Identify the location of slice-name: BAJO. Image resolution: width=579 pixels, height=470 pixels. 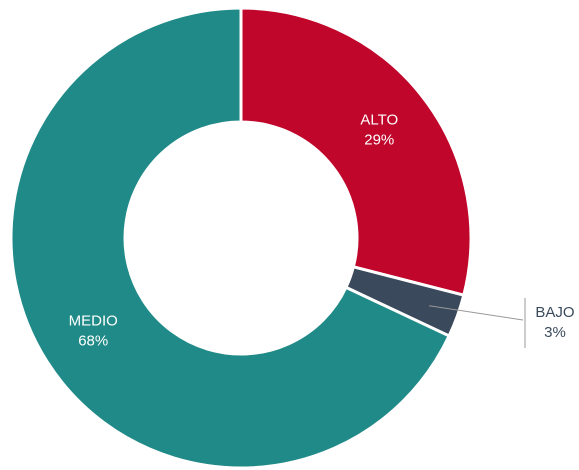
(554, 312).